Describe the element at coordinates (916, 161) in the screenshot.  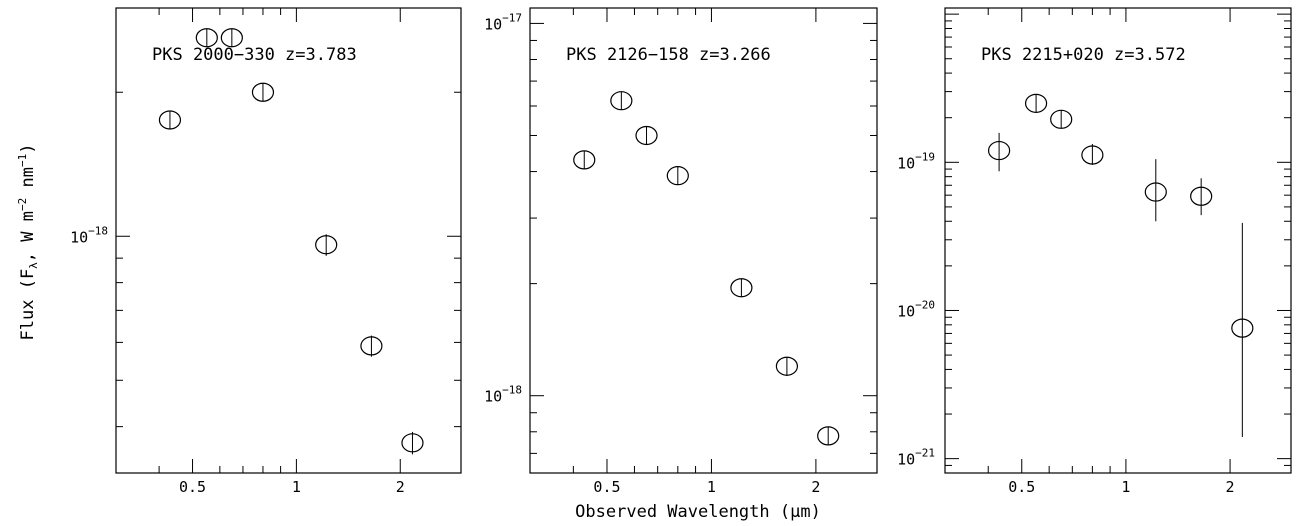
I see `y-tick-label: 10−19` at that location.